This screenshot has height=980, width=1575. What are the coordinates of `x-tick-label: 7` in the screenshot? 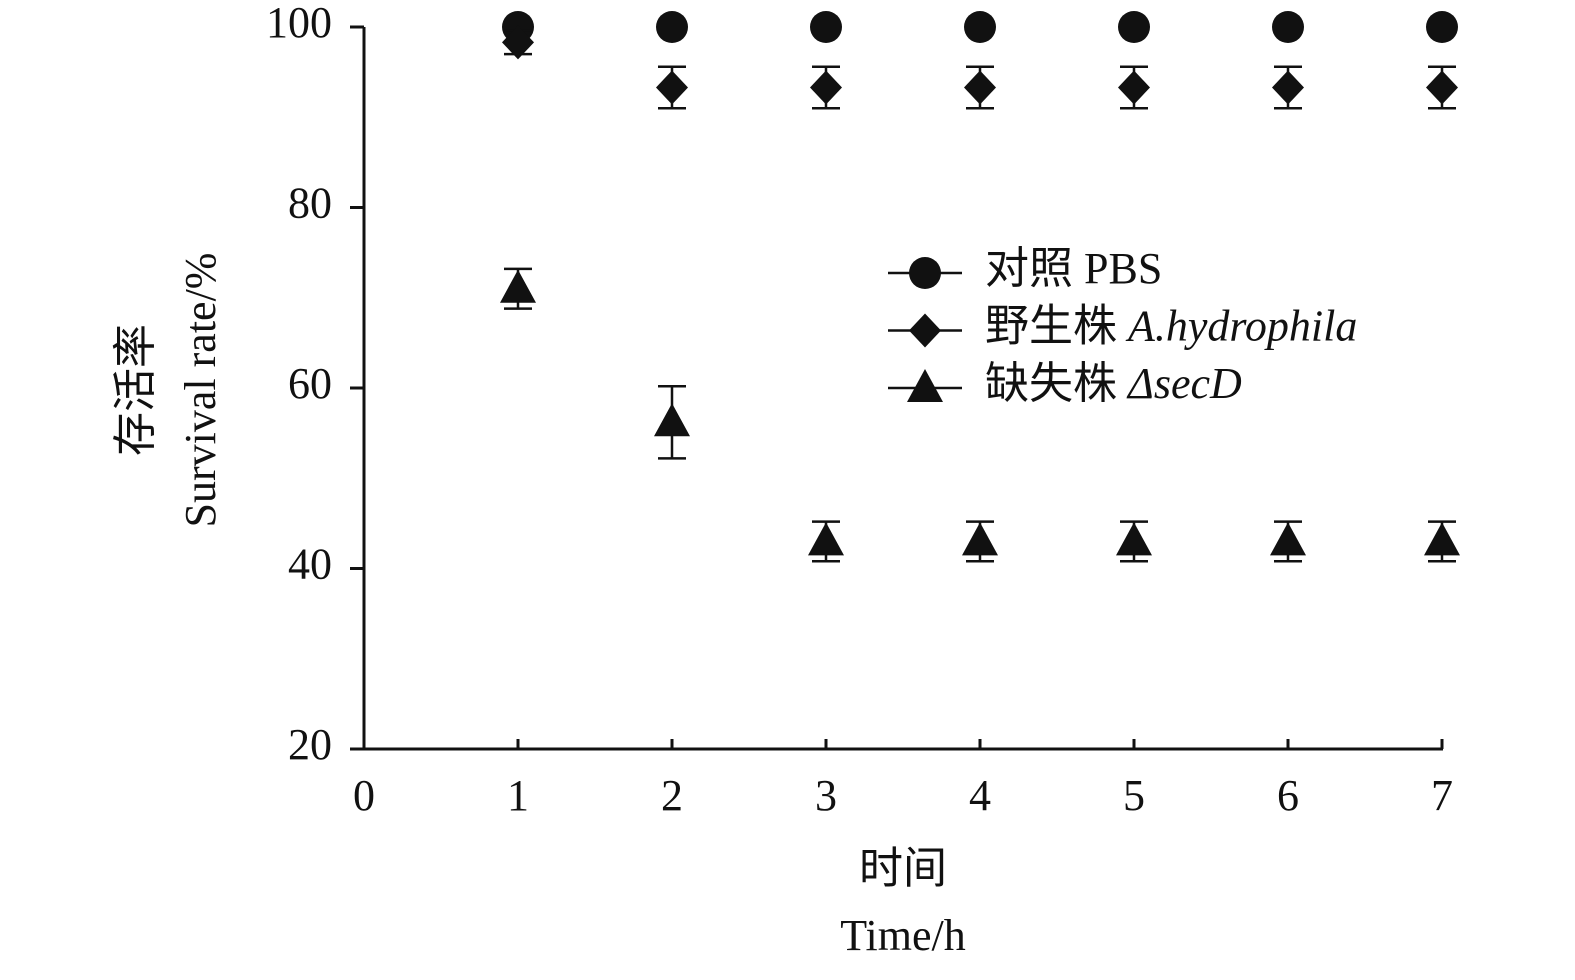 It's located at (1442, 795).